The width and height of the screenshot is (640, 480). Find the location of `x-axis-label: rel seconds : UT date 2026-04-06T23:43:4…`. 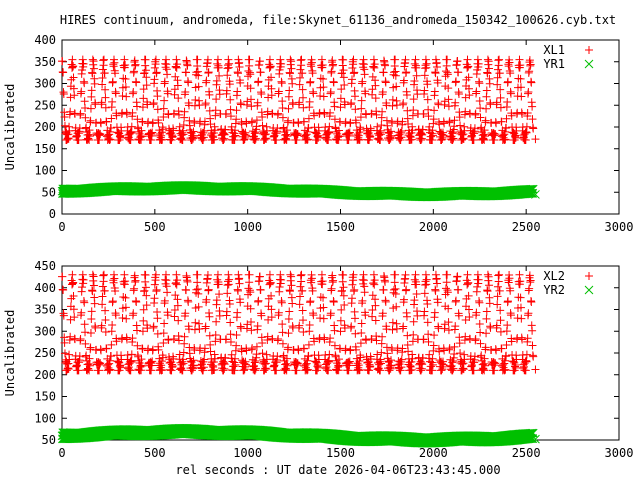

x-axis-label: rel seconds : UT date 2026-04-06T23:43:4… is located at coordinates (337, 470).